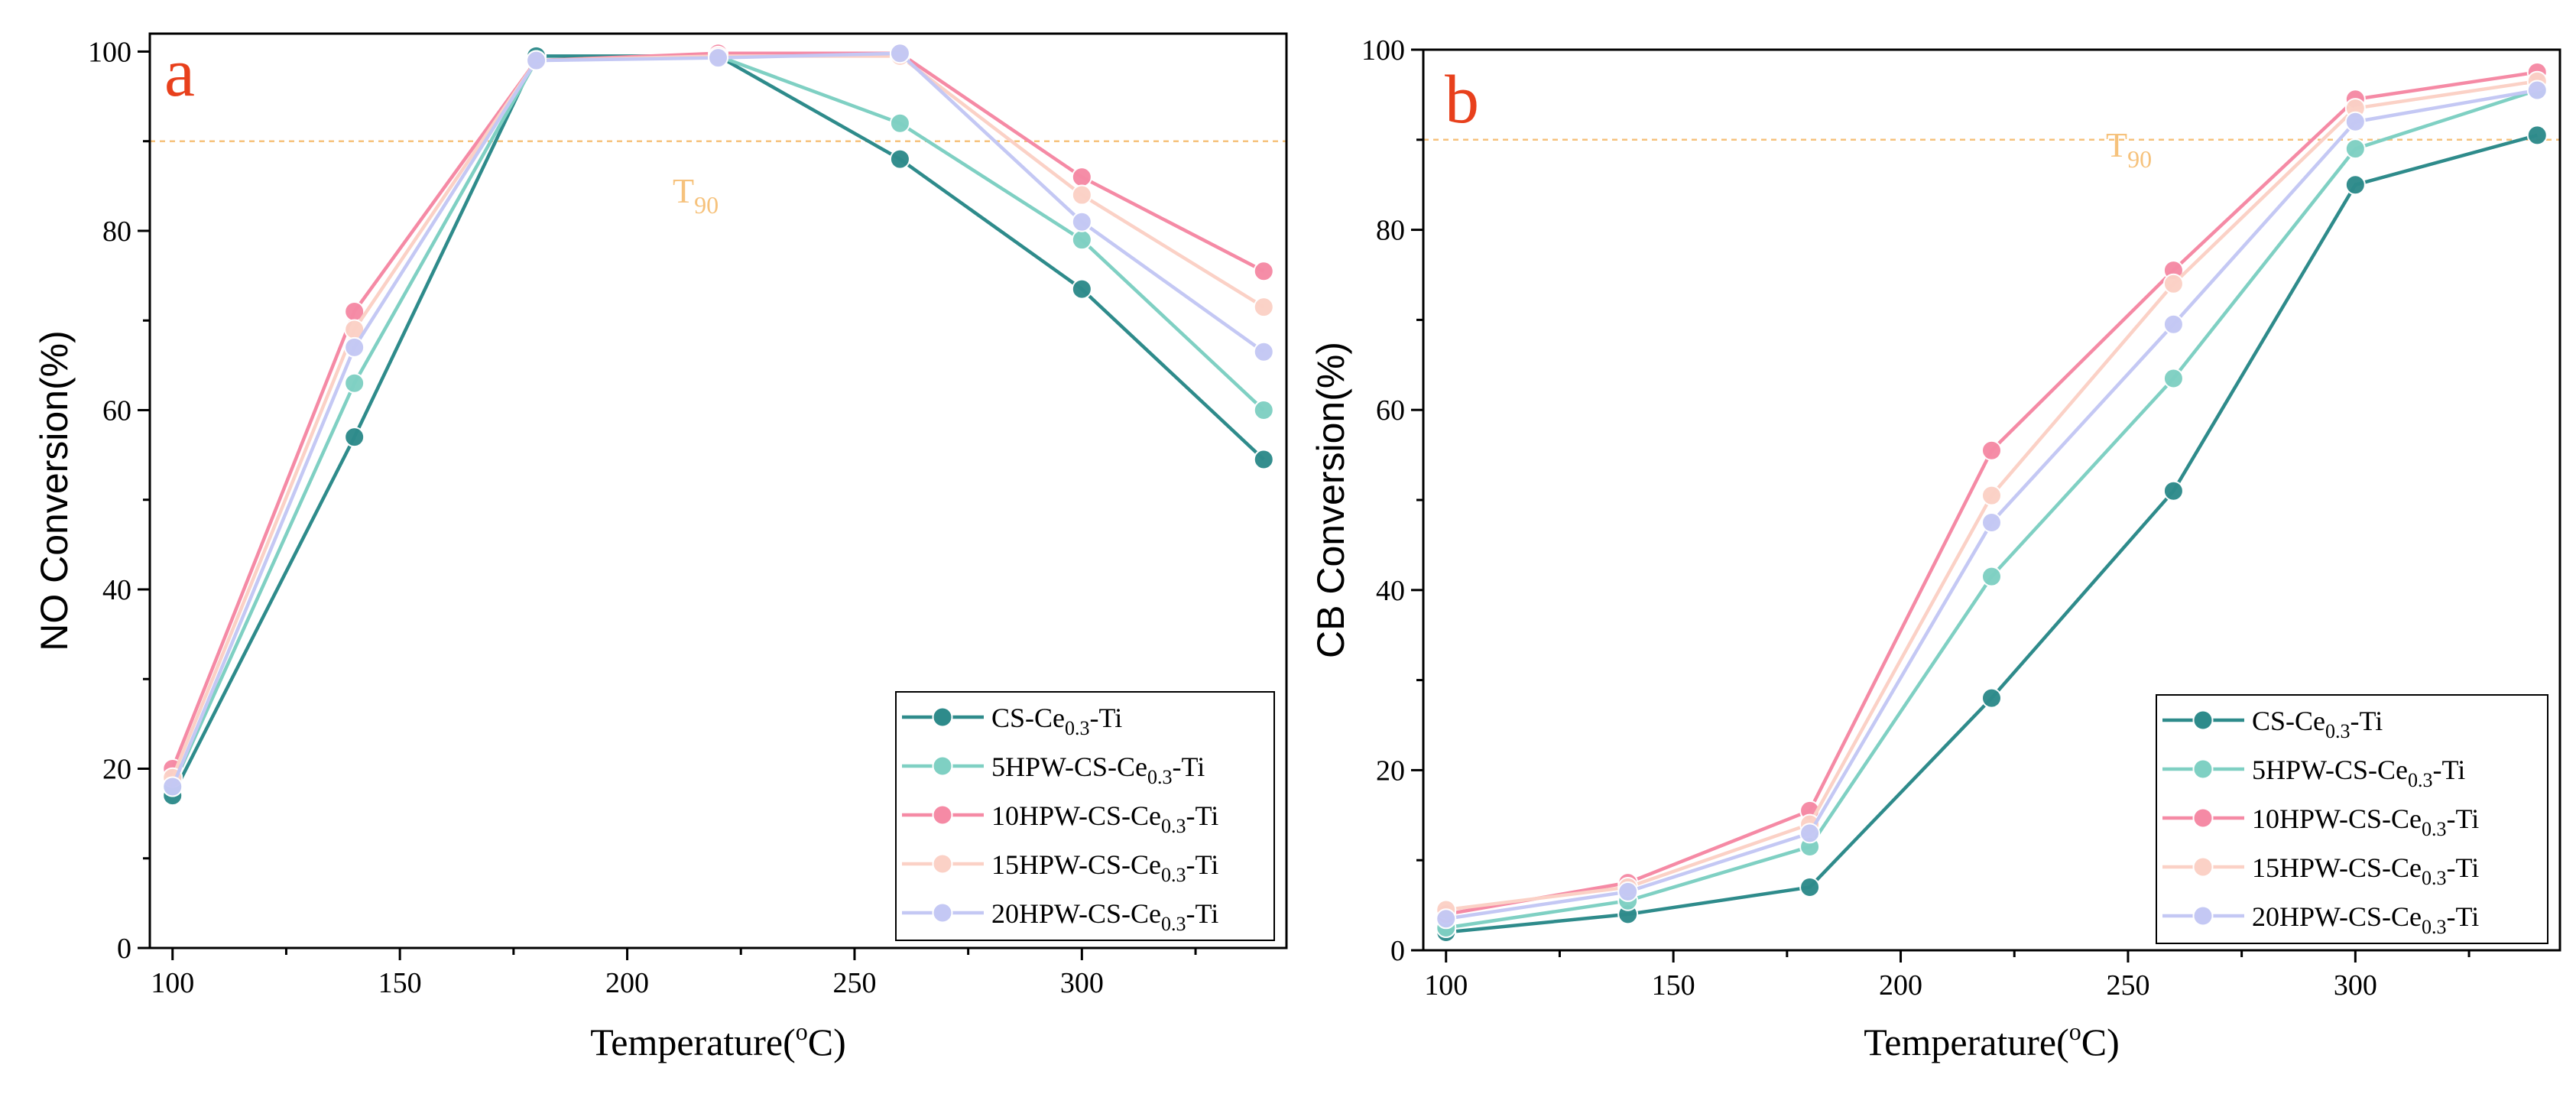  I want to click on legend-entry-prefix: 15HPW-CS-Ce, so click(2337, 867).